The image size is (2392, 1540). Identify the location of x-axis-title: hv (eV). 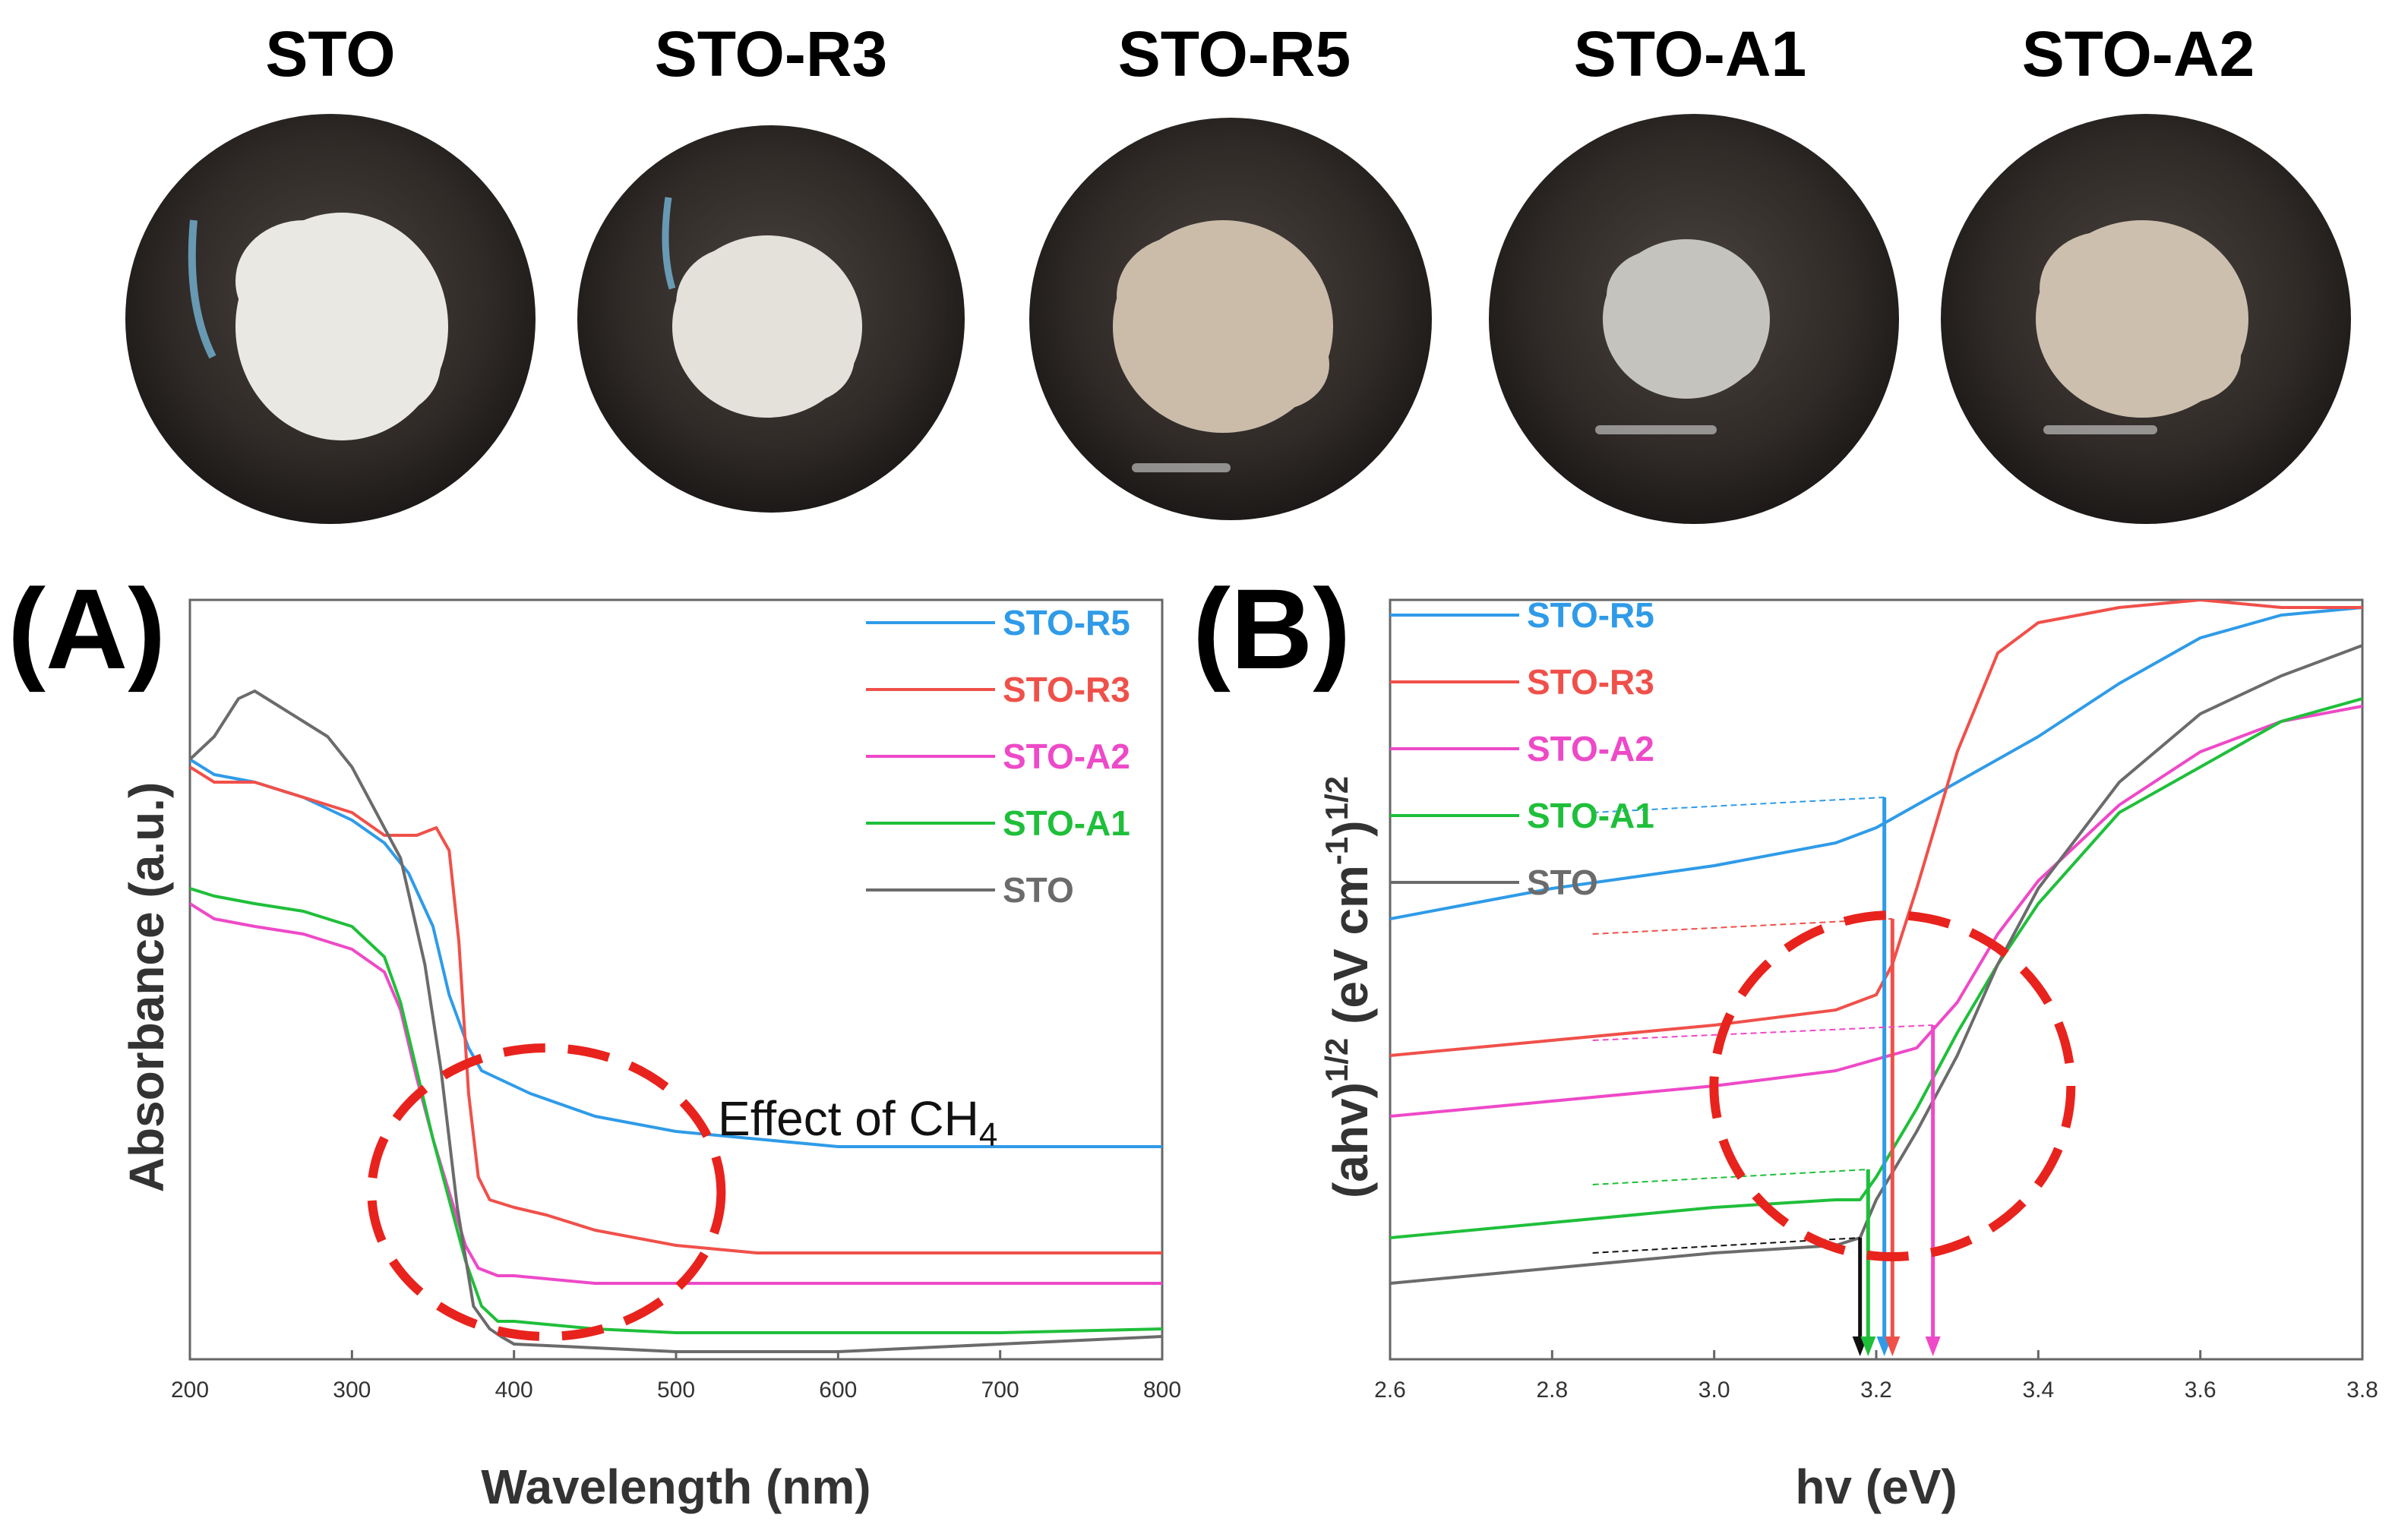
(1876, 1487).